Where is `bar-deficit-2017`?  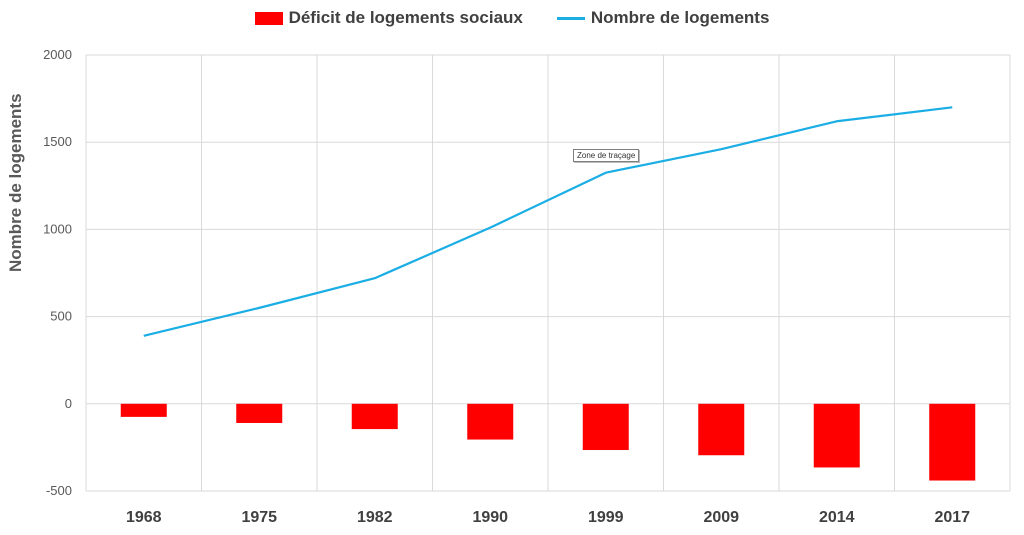 bar-deficit-2017 is located at coordinates (952, 442).